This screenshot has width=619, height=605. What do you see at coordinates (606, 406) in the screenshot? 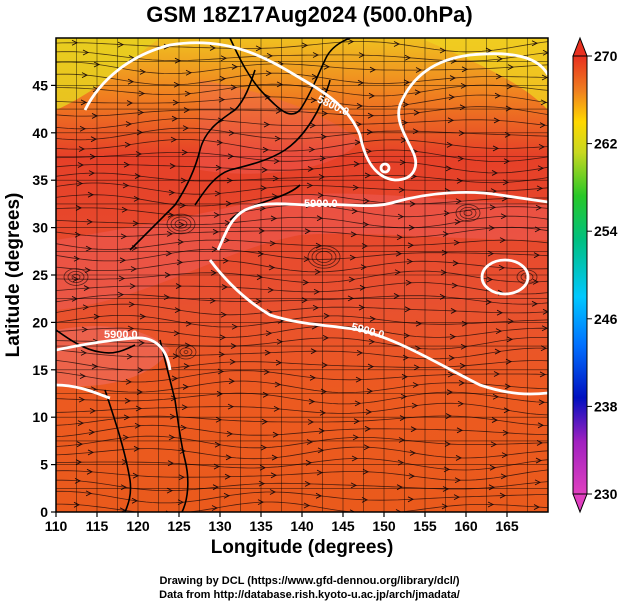
I see `colorbar-label: 238` at bounding box center [606, 406].